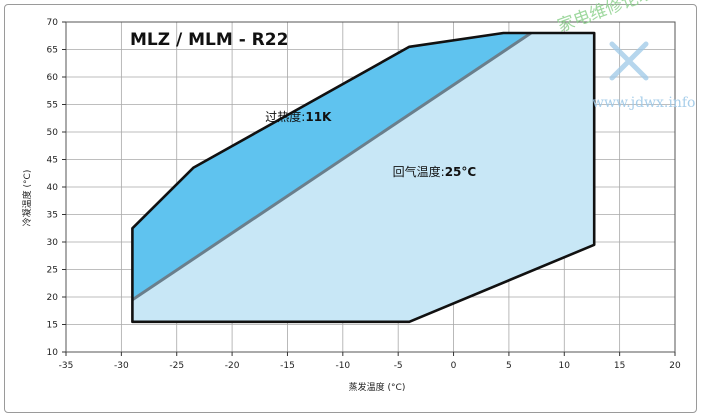 Image resolution: width=703 pixels, height=419 pixels. I want to click on y-tick-label: 65, so click(52, 51).